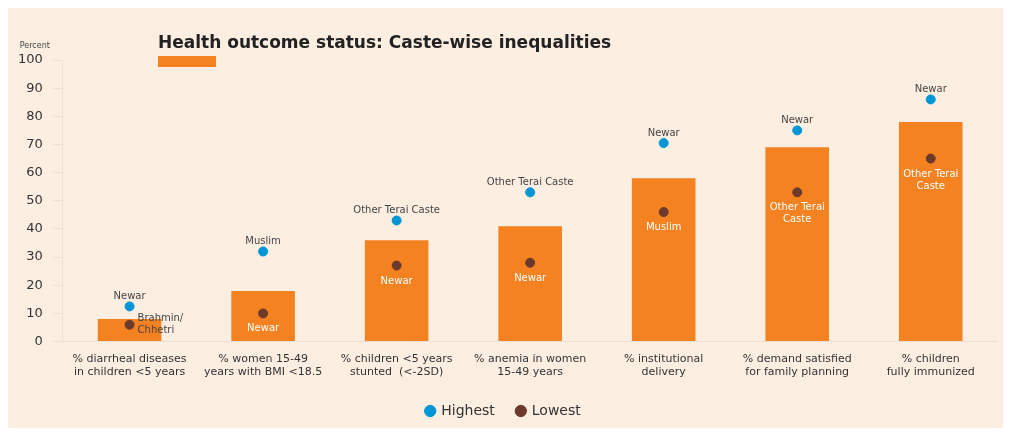  Describe the element at coordinates (34, 284) in the screenshot. I see `y-tick-label: 20` at that location.